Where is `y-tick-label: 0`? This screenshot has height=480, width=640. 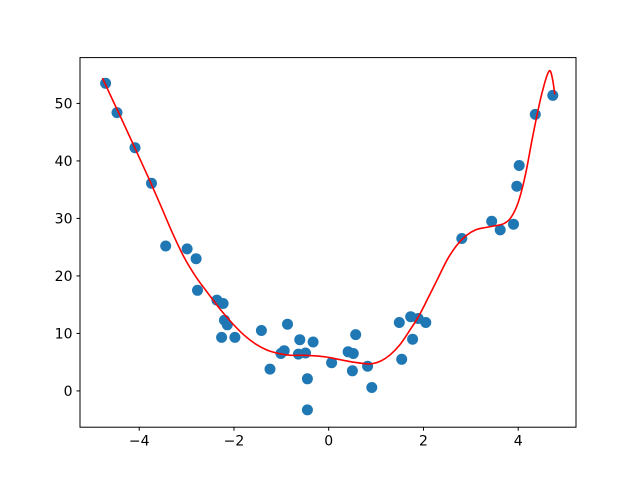 y-tick-label: 0 is located at coordinates (68, 392).